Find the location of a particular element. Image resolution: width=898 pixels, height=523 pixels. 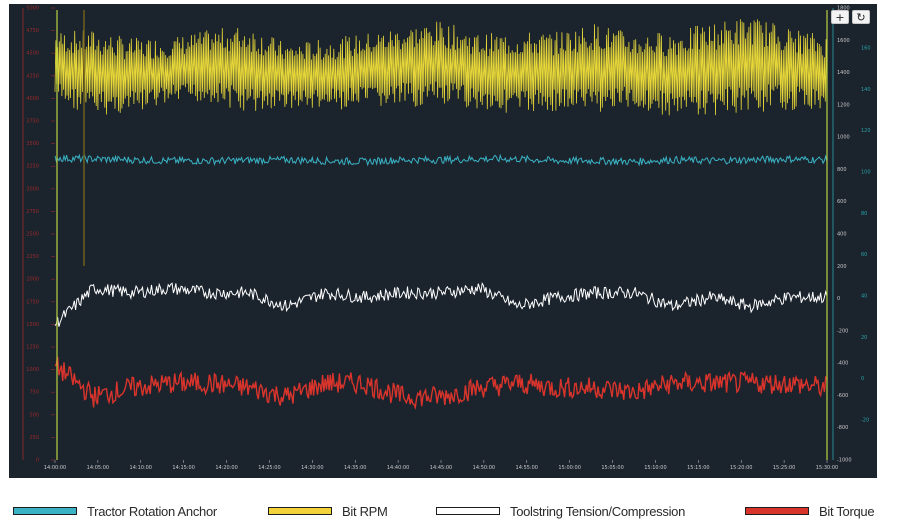

legend-label: Bit RPM is located at coordinates (365, 511).